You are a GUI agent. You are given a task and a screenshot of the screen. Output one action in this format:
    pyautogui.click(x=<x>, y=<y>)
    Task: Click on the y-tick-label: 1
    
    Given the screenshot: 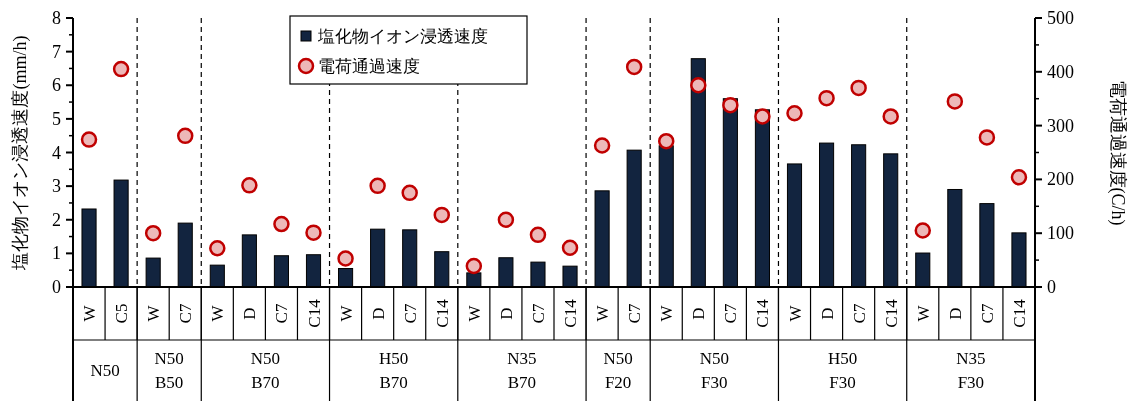 What is the action you would take?
    pyautogui.click(x=56, y=253)
    